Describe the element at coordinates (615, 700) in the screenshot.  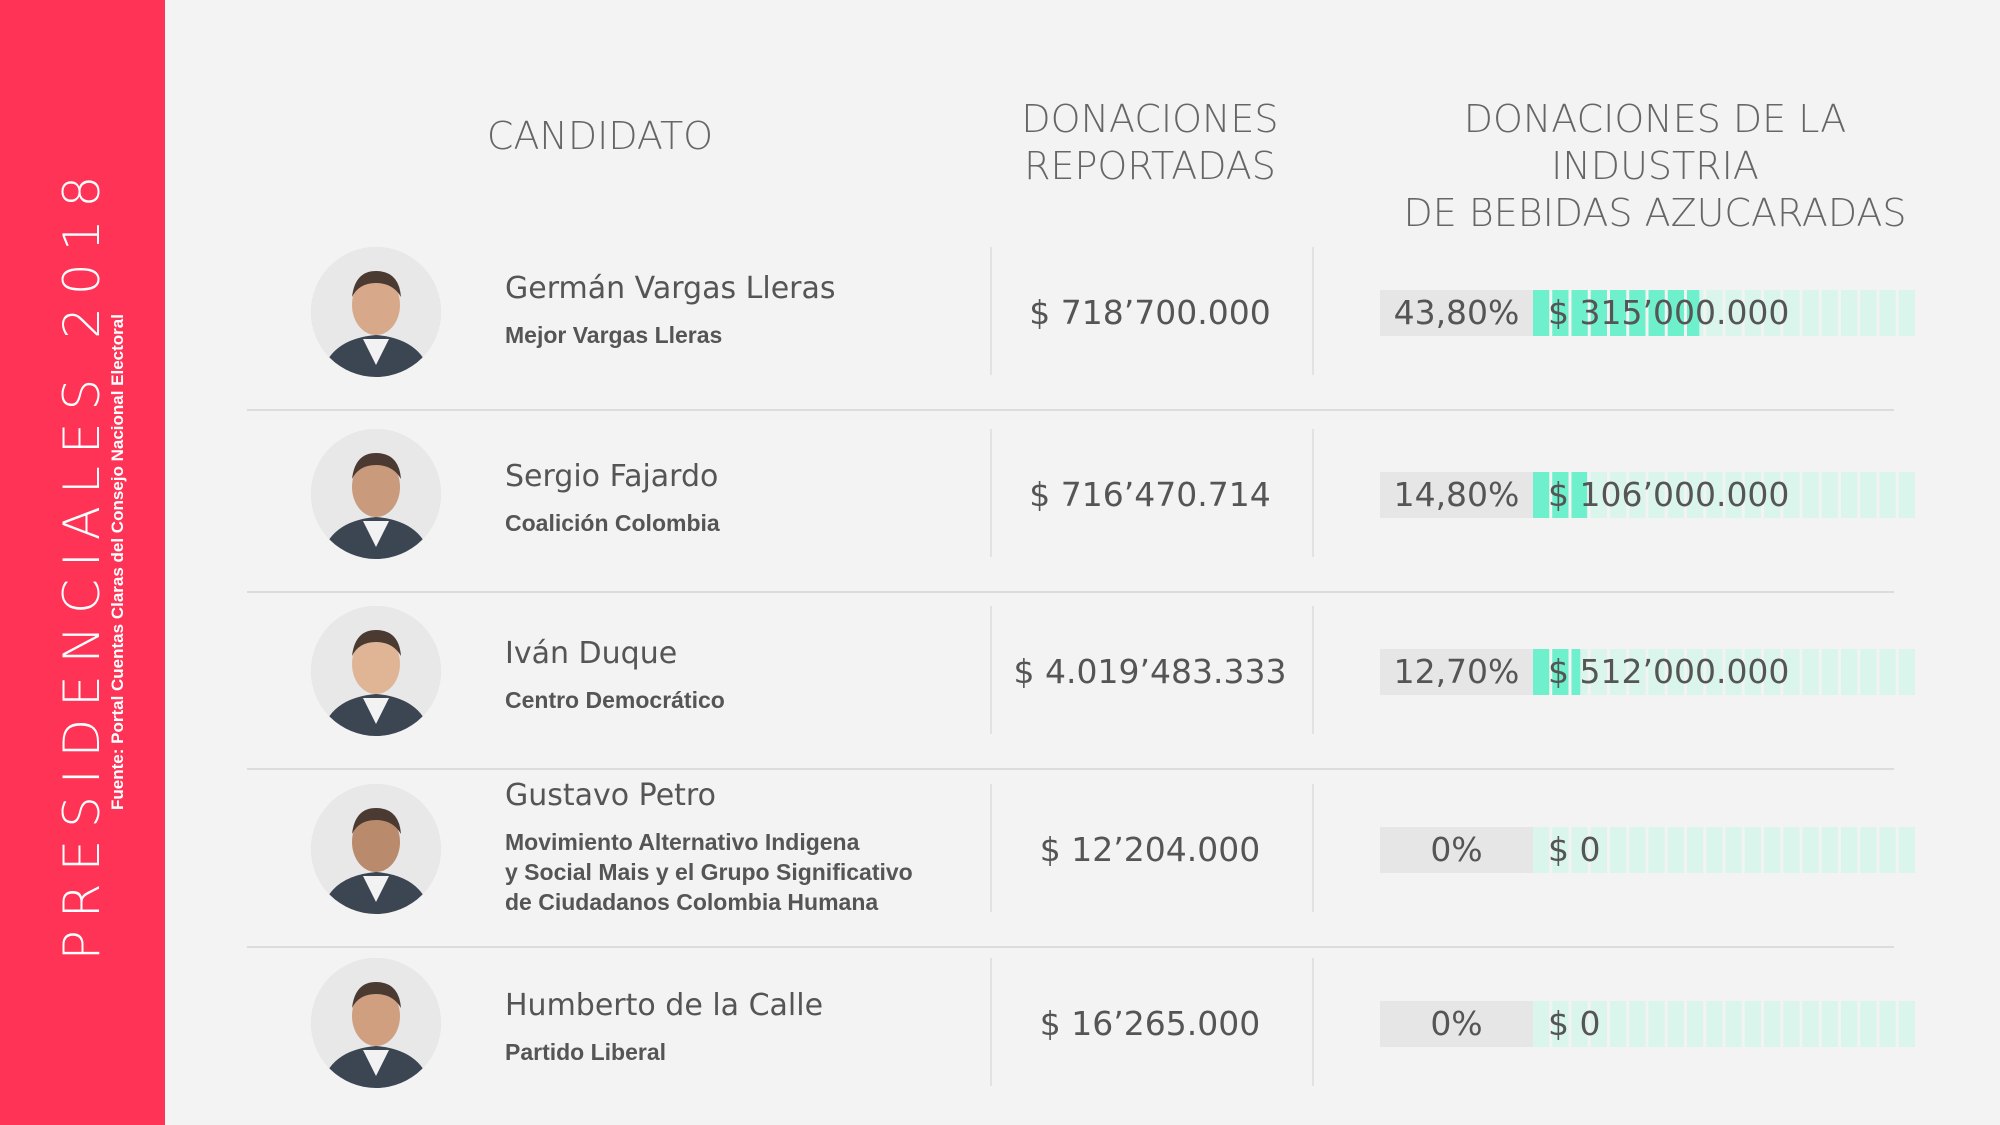
I see `candidate-party: Centro Democrático` at that location.